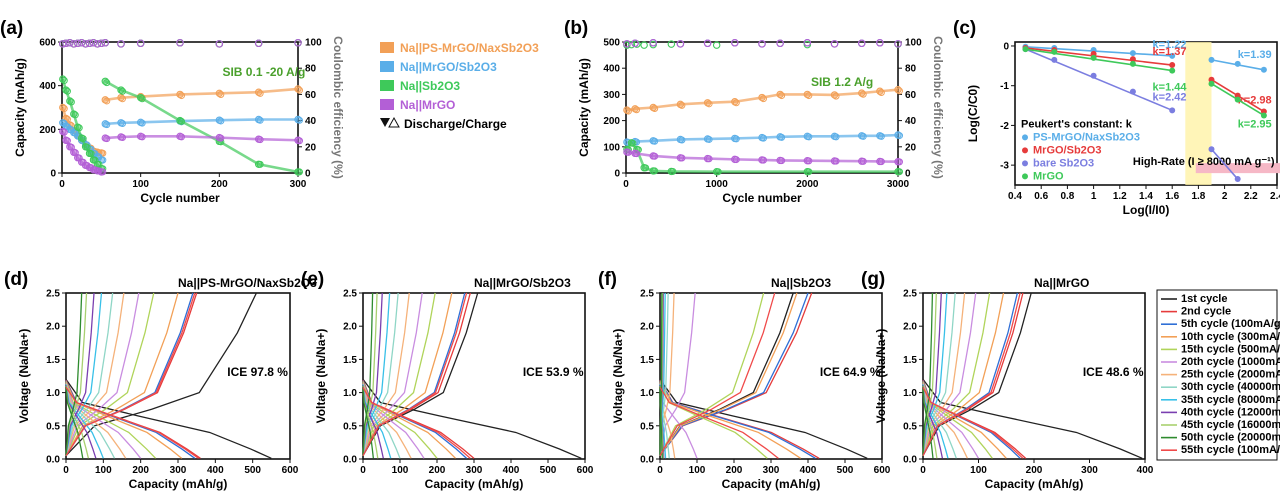 The height and width of the screenshot is (494, 1280). What do you see at coordinates (911, 121) in the screenshot?
I see `y2-tick-label-b: 40` at bounding box center [911, 121].